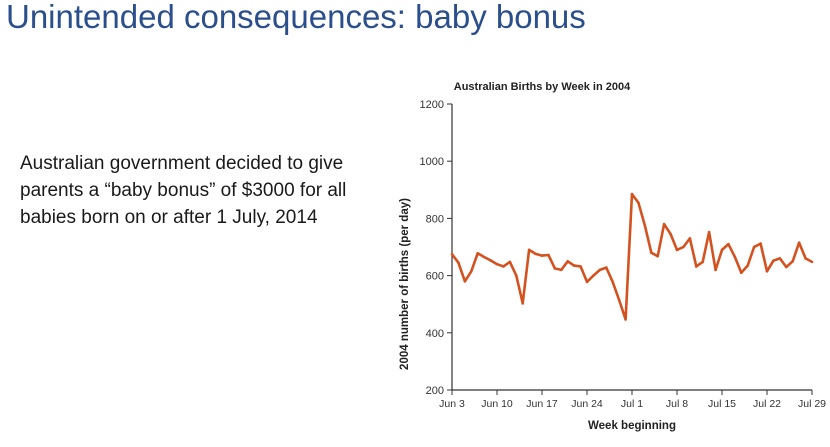 The height and width of the screenshot is (447, 830). Describe the element at coordinates (436, 248) in the screenshot. I see `chart-y-ticks: 200 400 600 800 1000 1200` at that location.